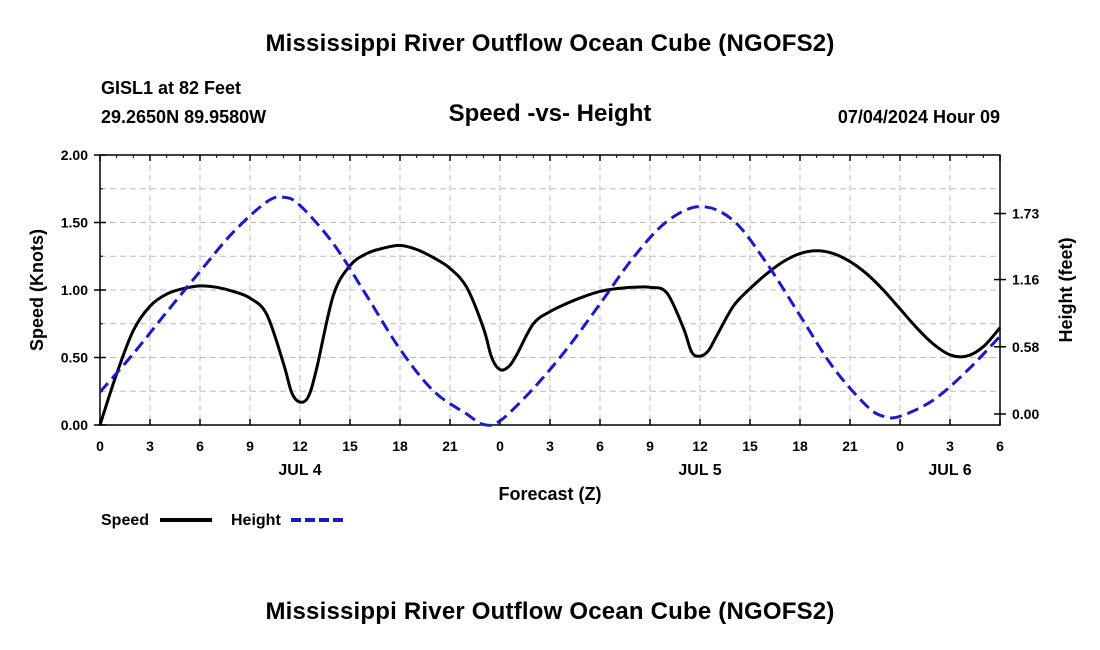 The width and height of the screenshot is (1100, 650). I want to click on y2-tick-label: 0.58, so click(1025, 347).